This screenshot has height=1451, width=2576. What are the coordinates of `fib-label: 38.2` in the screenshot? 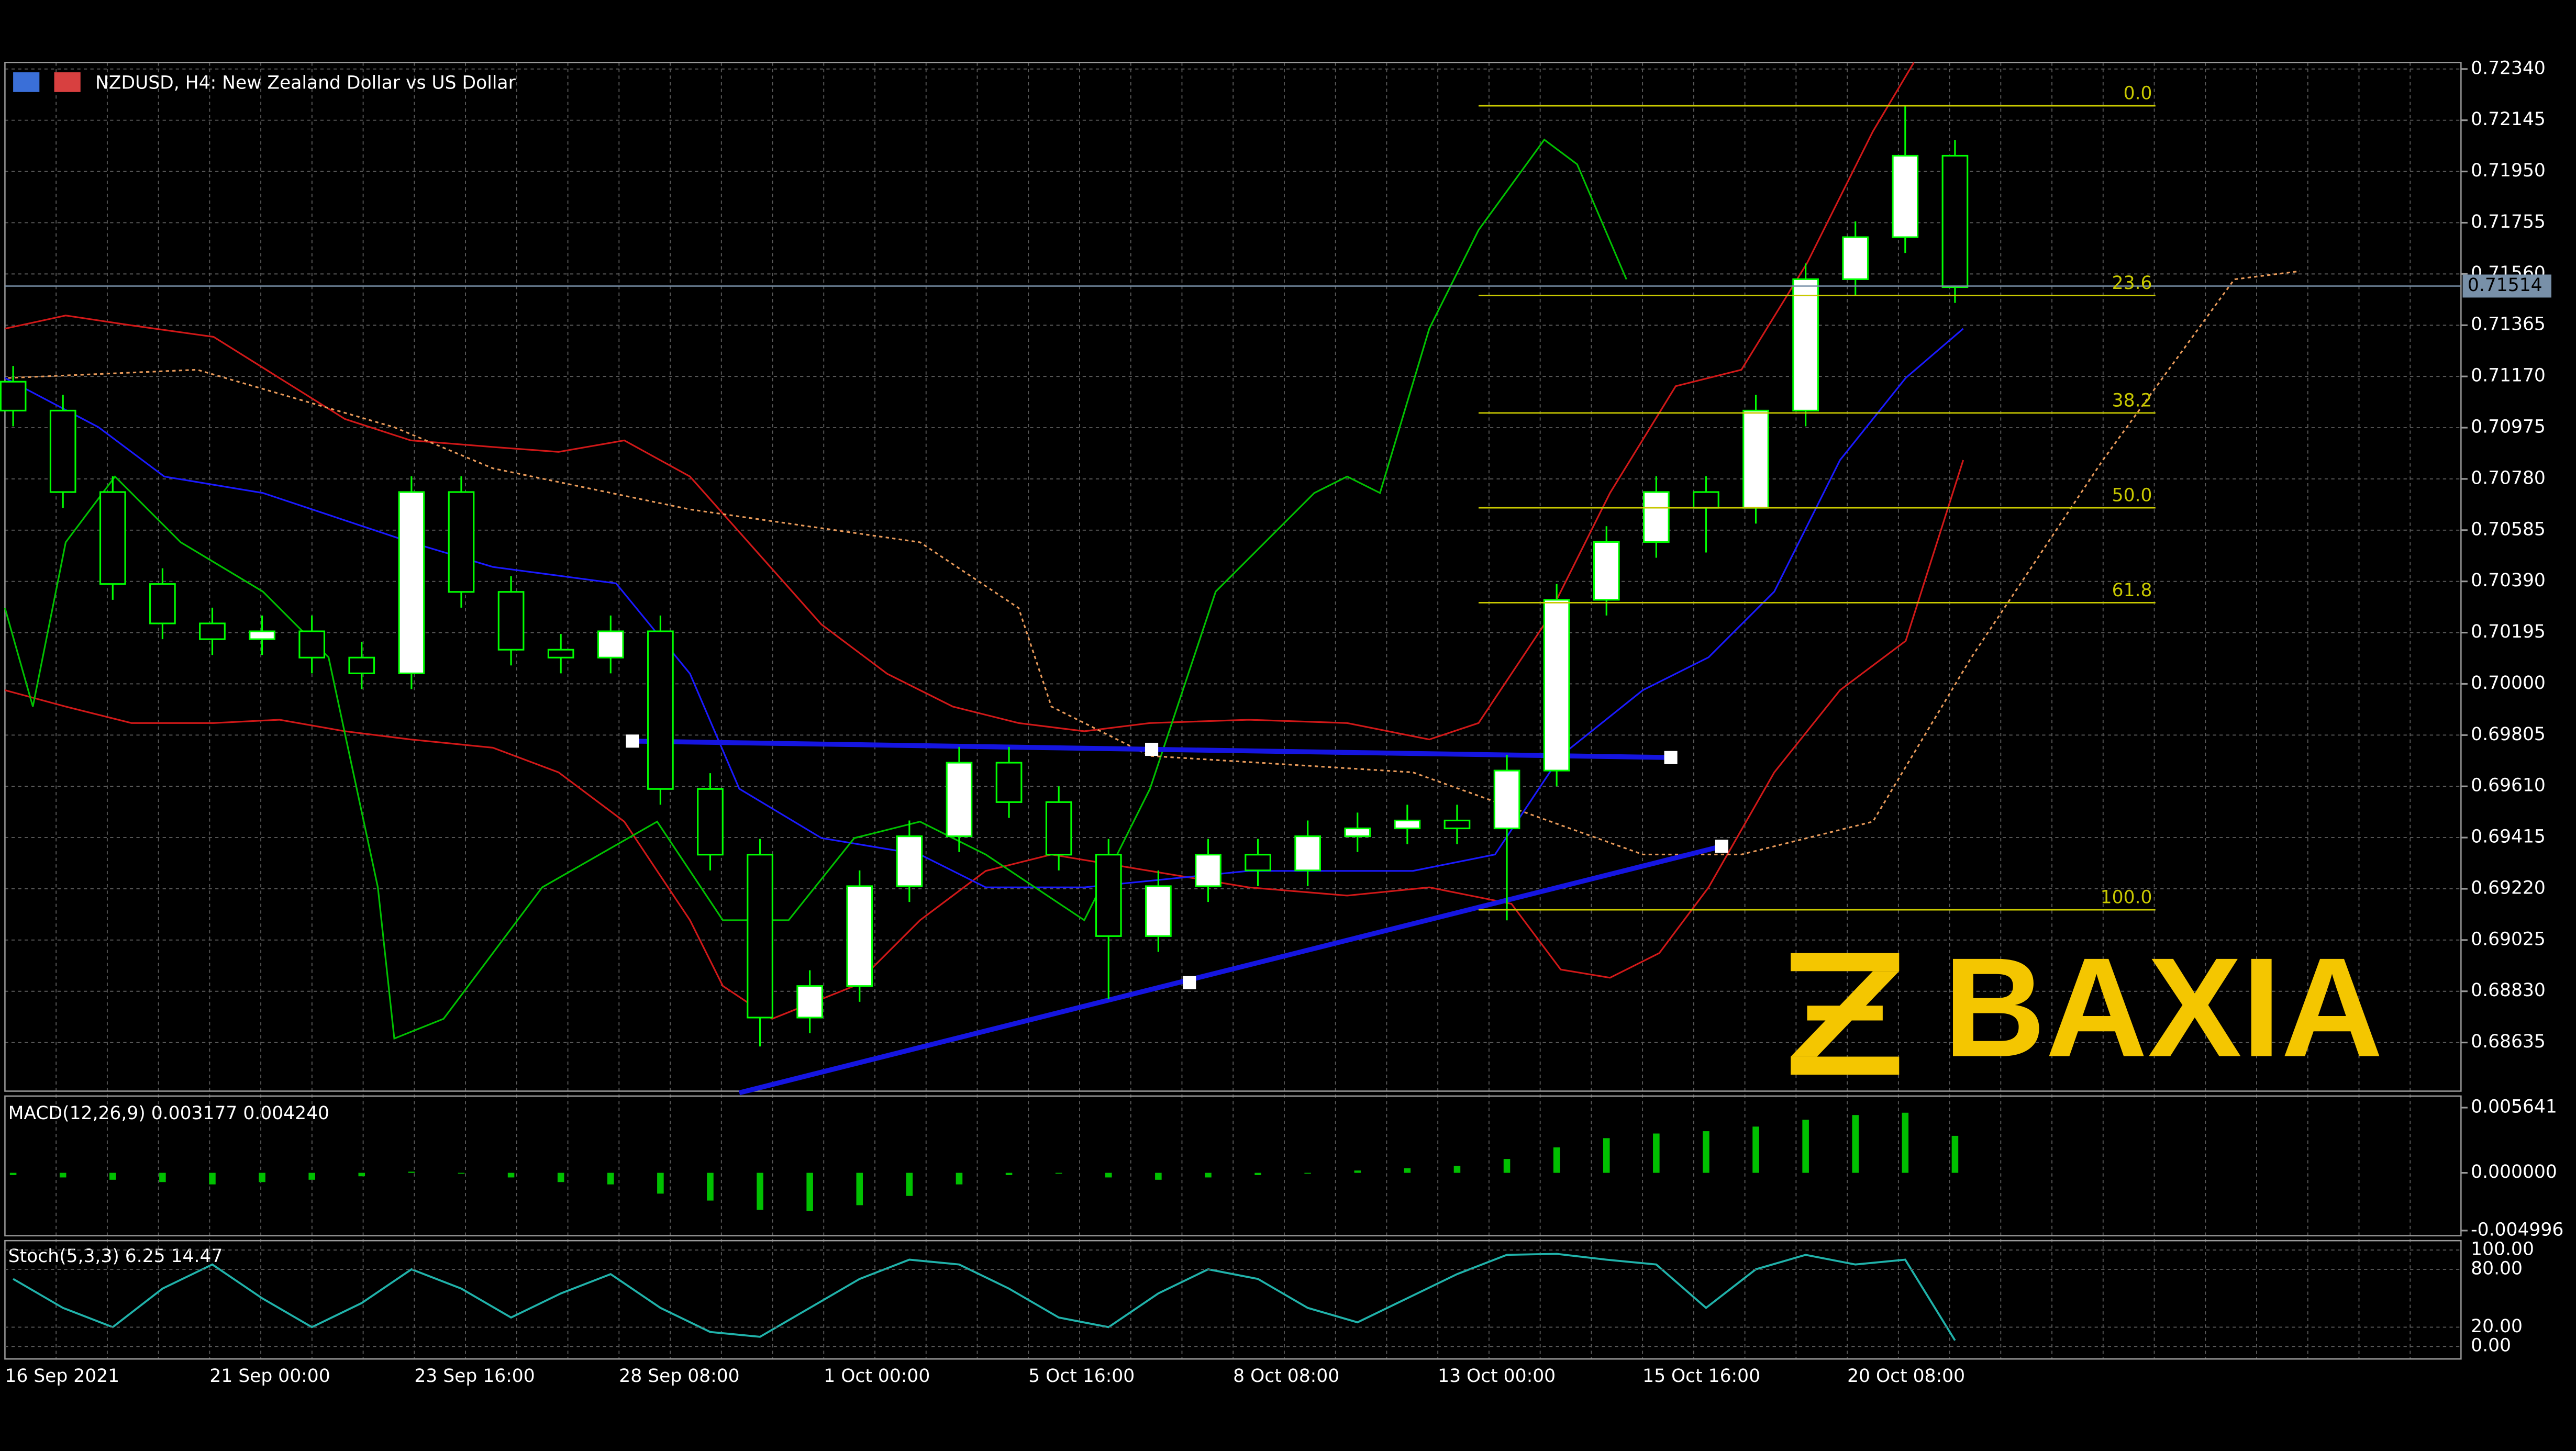 It's located at (2132, 401).